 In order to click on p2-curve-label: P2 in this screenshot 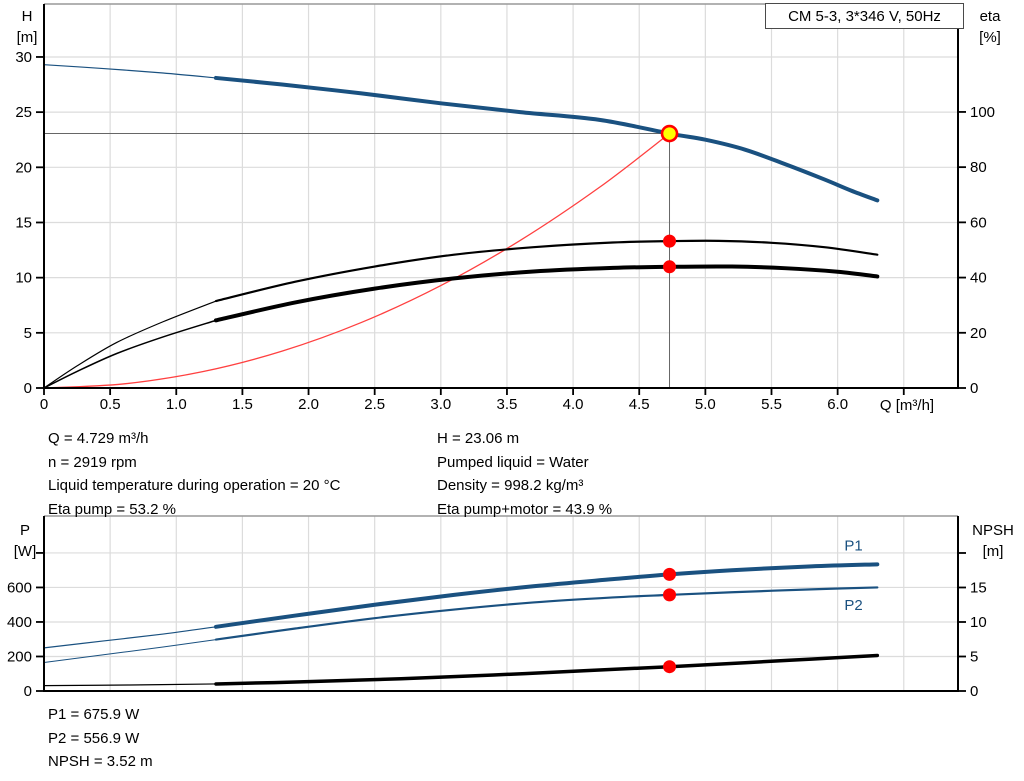, I will do `click(853, 605)`.